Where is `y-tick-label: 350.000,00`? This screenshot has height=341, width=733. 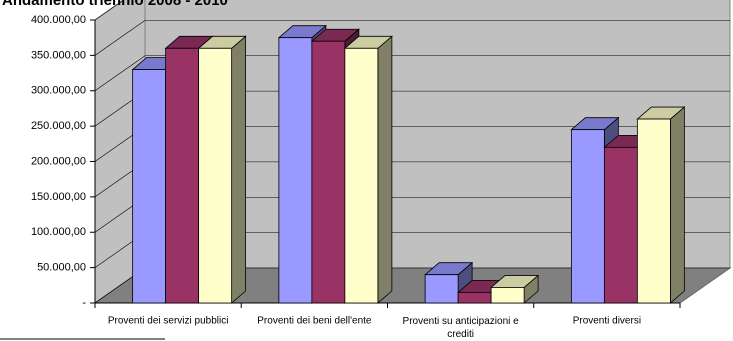 y-tick-label: 350.000,00 is located at coordinates (58, 55).